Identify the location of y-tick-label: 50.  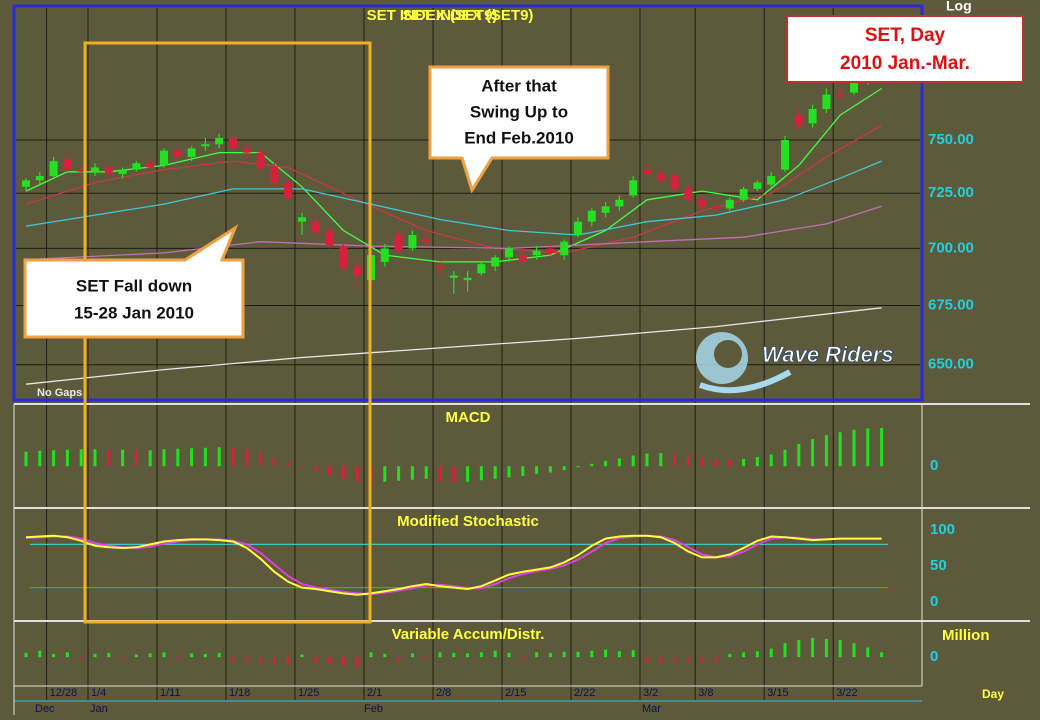
(938, 565).